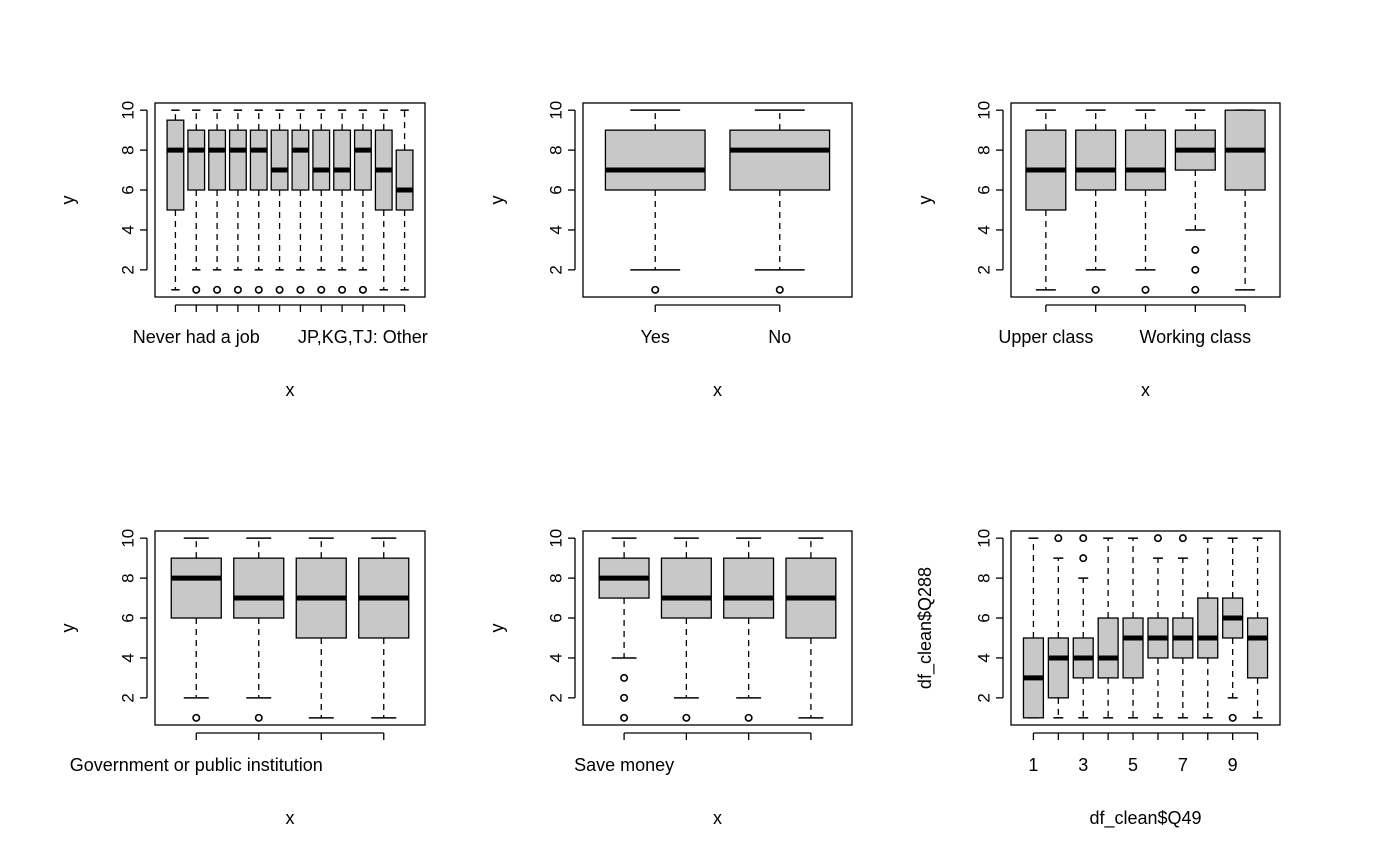 Image resolution: width=1384 pixels, height=855 pixels. I want to click on panel-5: 2 4 6 8 10 Save money x y, so click(670, 678).